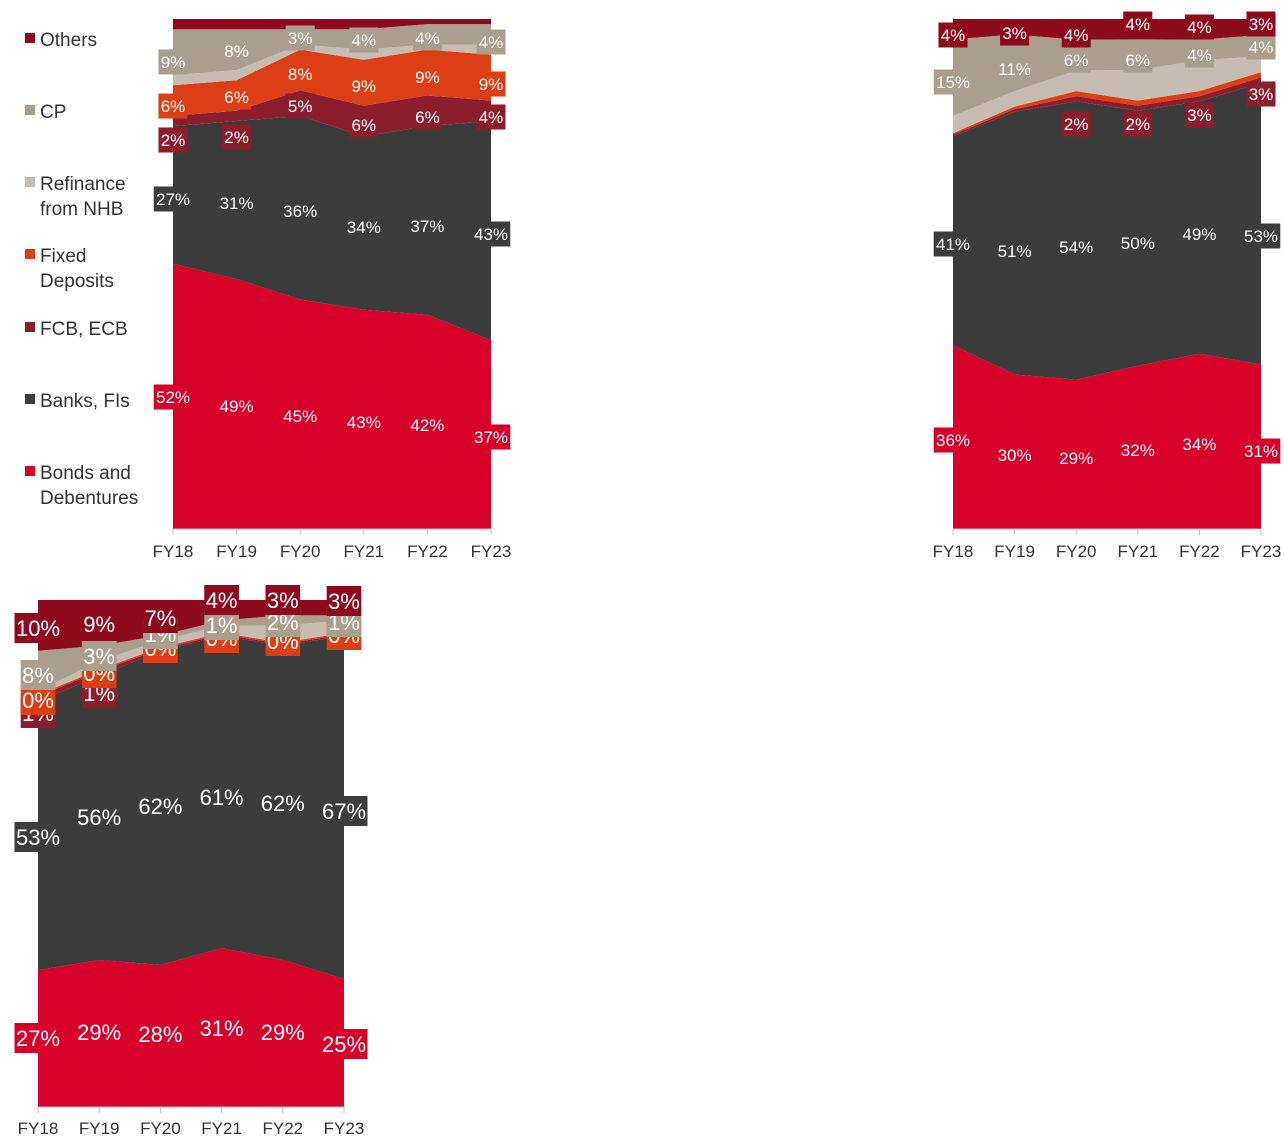  Describe the element at coordinates (222, 797) in the screenshot. I see `data-label: 61%` at that location.